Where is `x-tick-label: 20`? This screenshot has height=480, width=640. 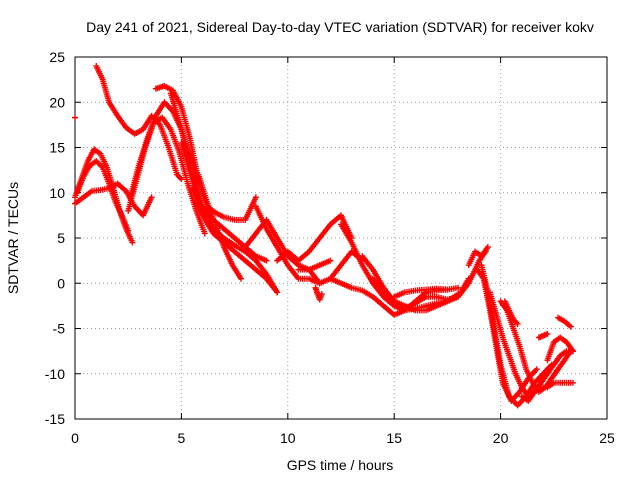
x-tick-label: 20 is located at coordinates (501, 438).